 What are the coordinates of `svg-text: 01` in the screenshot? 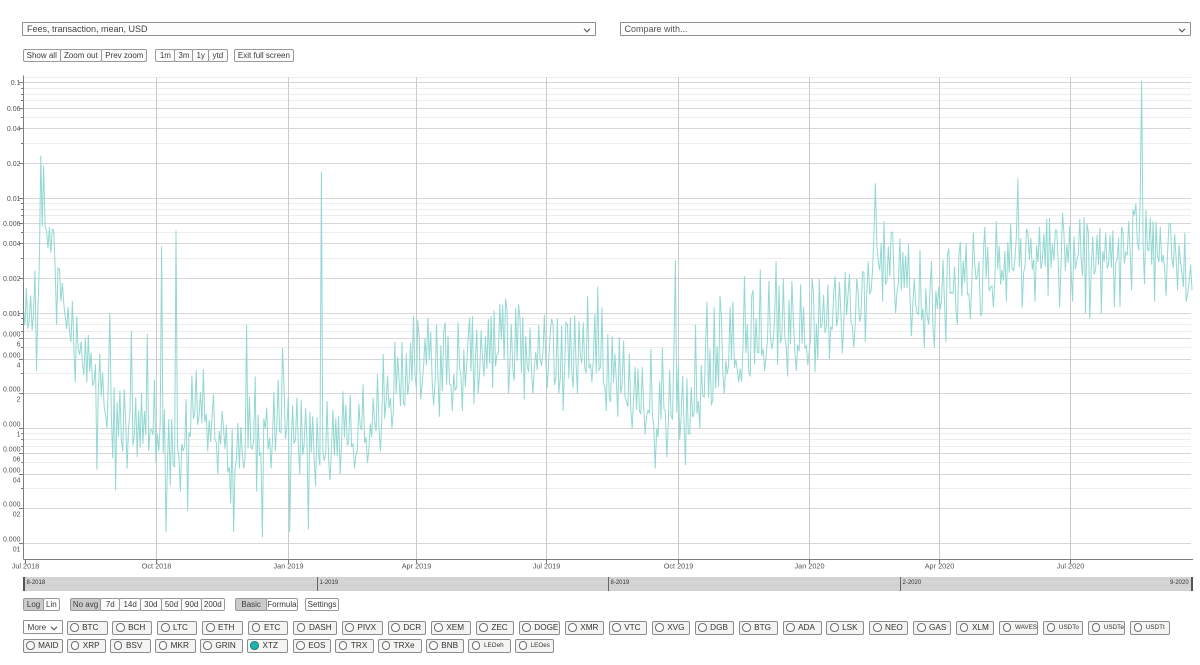 It's located at (17, 549).